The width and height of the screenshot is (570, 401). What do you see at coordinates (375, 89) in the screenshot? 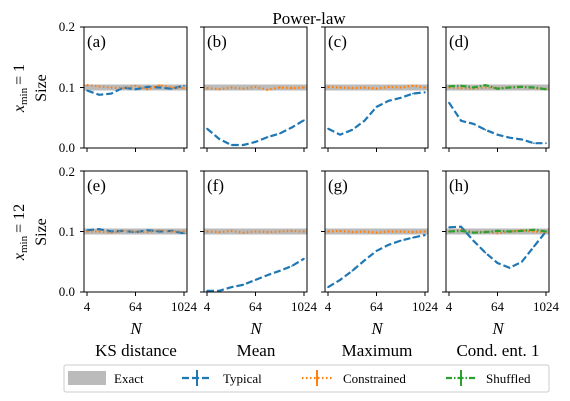
I see `panel-c: (c)` at bounding box center [375, 89].